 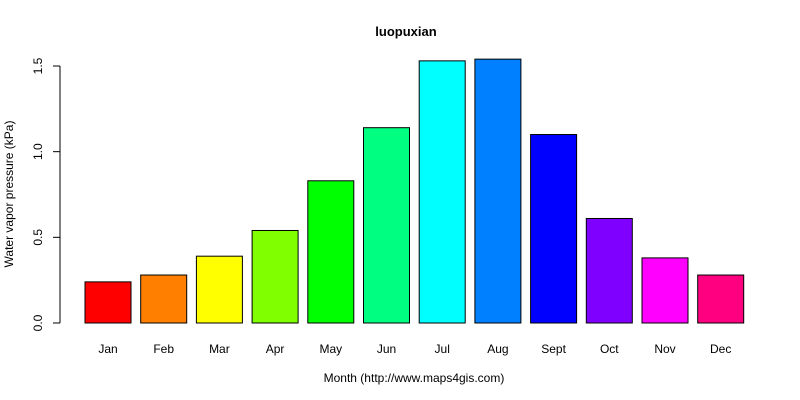 What do you see at coordinates (414, 349) in the screenshot?
I see `x-tick-labels: Jan Feb Mar Apr May Jun Jul Aug Sept Oct Nov Dec` at bounding box center [414, 349].